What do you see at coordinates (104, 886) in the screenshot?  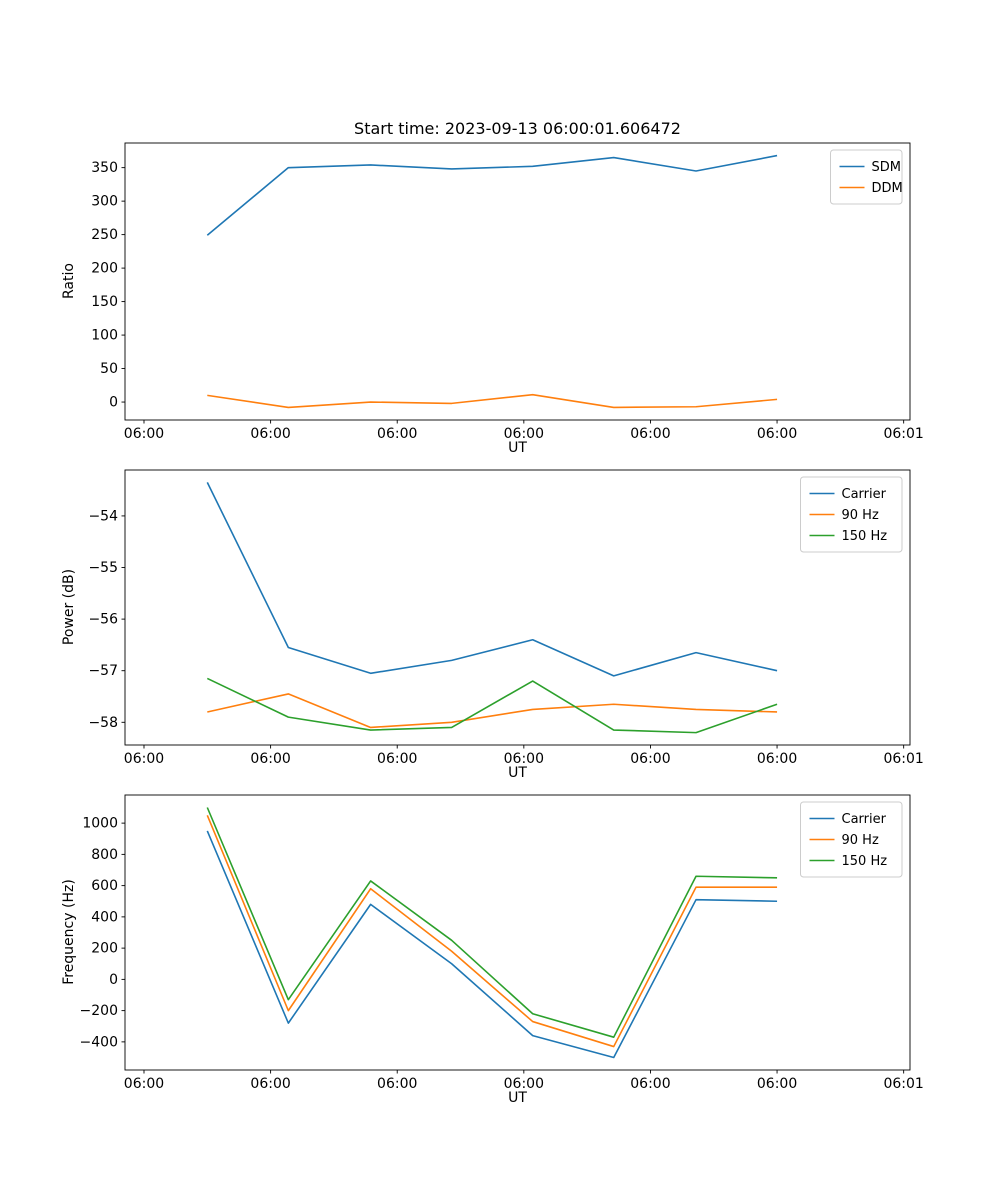 I see `y-tick-label: 600` at bounding box center [104, 886].